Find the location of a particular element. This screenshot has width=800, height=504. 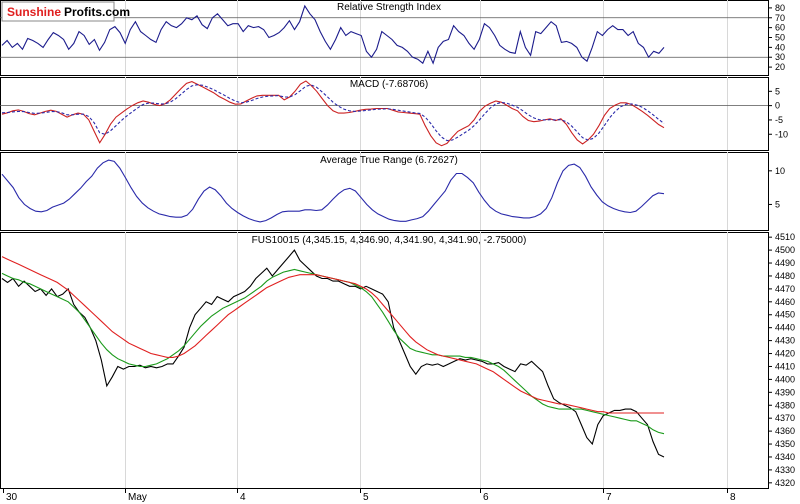

y-tick-label: 4350 is located at coordinates (785, 444).